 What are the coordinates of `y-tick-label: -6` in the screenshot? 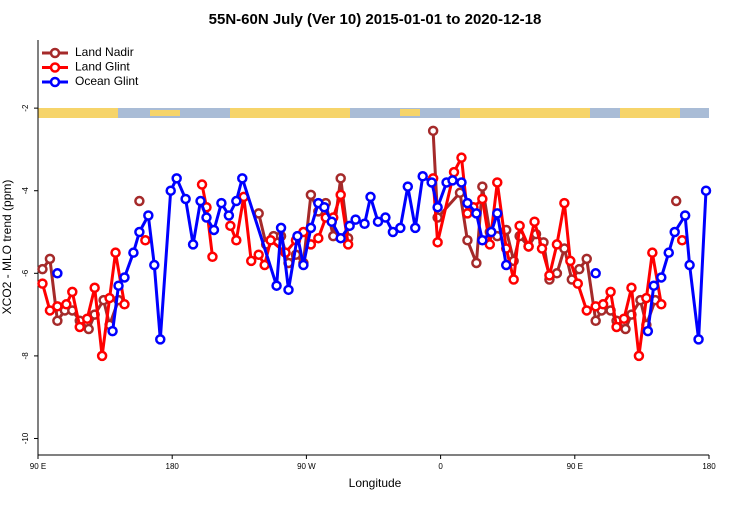 It's located at (25, 273).